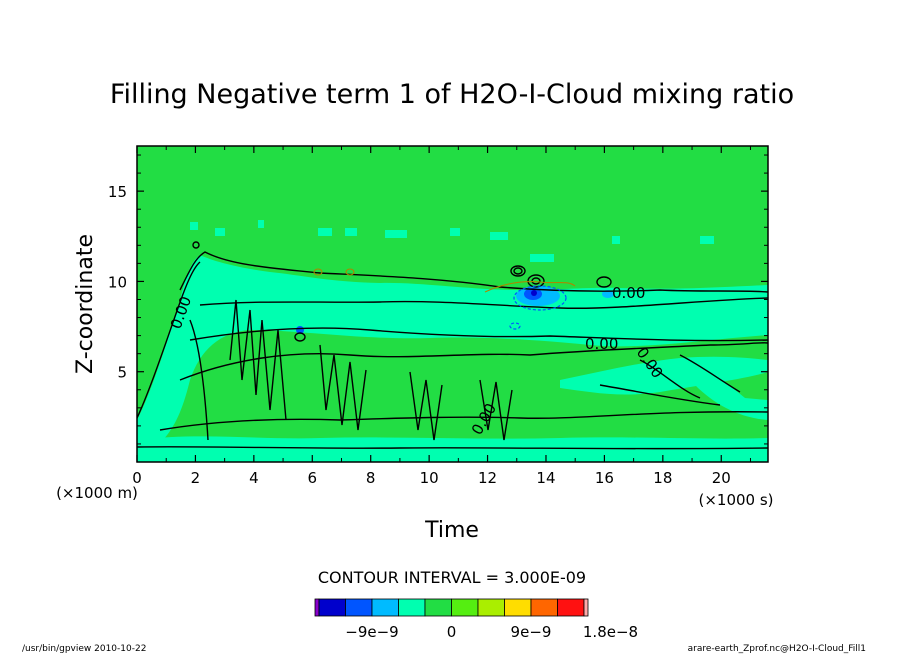 This screenshot has width=904, height=654. Describe the element at coordinates (735, 500) in the screenshot. I see `x-axis-unit: (×1000 s)` at that location.